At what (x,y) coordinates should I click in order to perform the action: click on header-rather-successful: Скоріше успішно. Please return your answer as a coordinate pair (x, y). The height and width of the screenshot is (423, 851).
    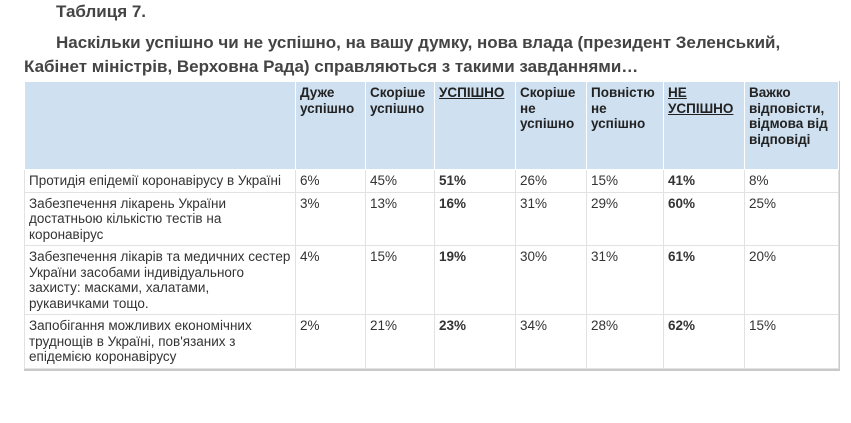
    Looking at the image, I should click on (400, 125).